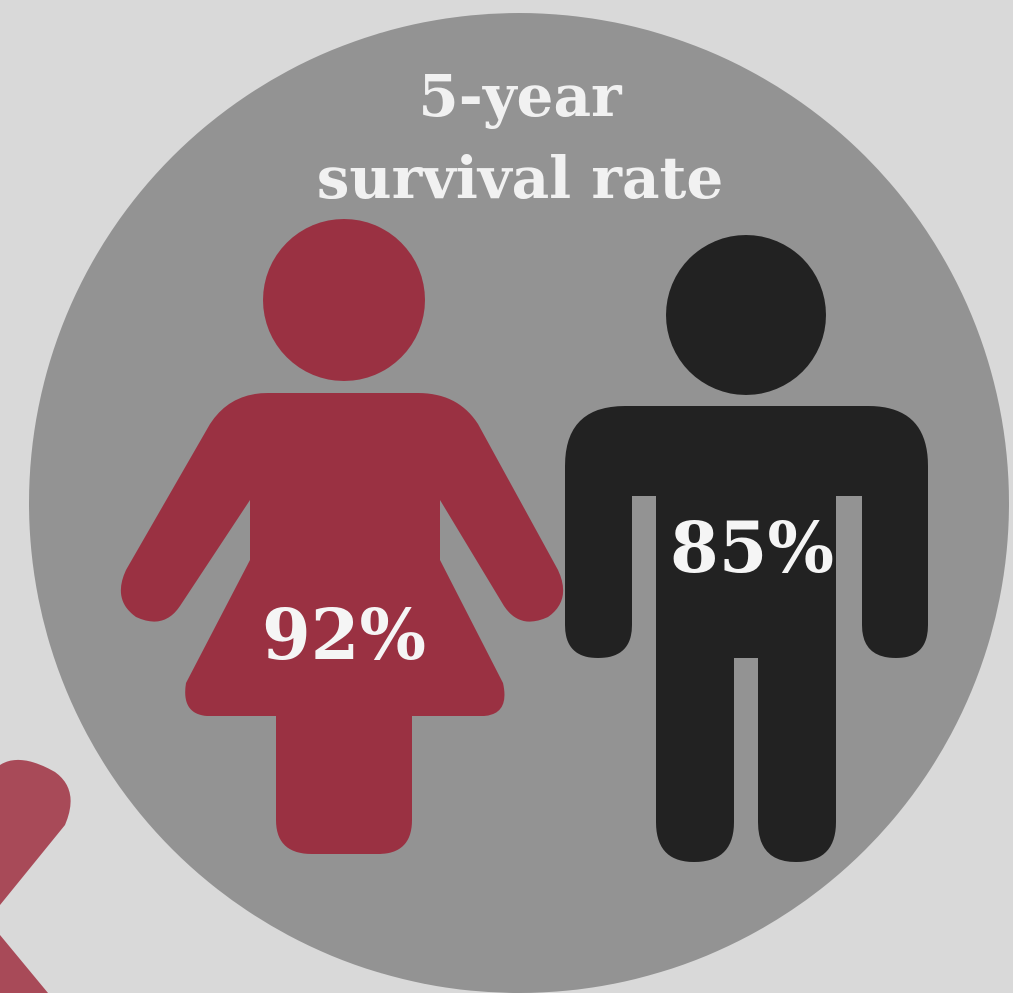  Describe the element at coordinates (35, 876) in the screenshot. I see `corner-red-shape` at that location.